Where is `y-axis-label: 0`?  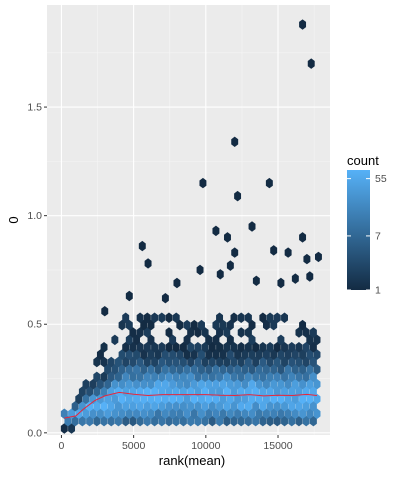
y-axis-label: 0 is located at coordinates (13, 219).